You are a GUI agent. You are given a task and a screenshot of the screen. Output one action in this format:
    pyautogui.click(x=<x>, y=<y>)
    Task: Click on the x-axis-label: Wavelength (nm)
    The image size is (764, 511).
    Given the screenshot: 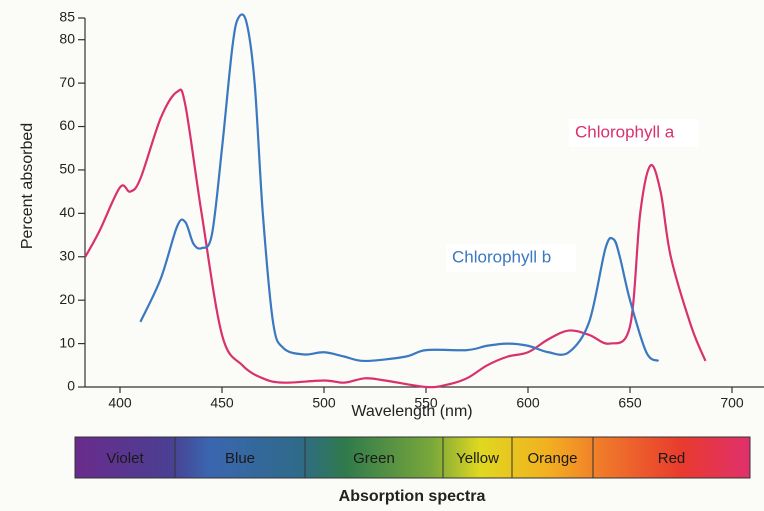 What is the action you would take?
    pyautogui.click(x=411, y=411)
    